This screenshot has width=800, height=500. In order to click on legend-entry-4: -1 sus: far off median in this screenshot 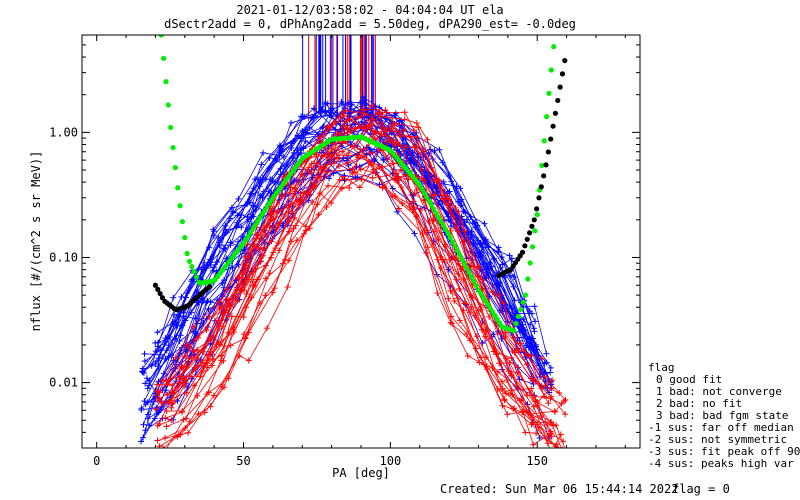, I will do `click(721, 427)`.